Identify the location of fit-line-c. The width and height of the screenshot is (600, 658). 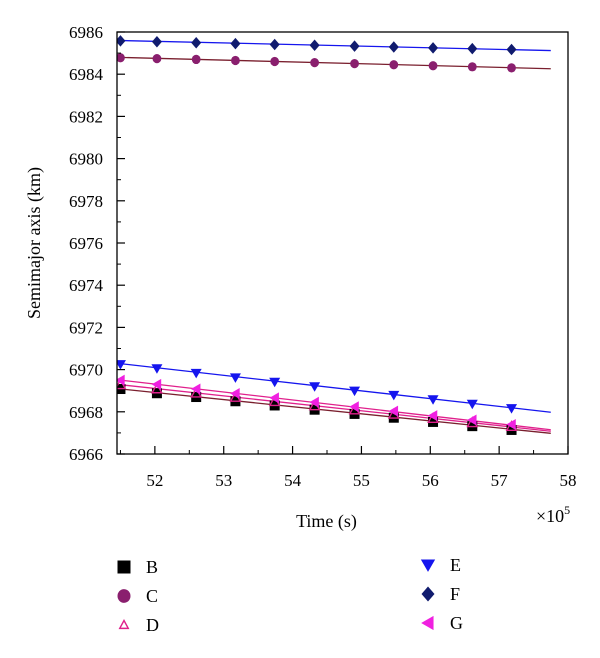
(333, 63).